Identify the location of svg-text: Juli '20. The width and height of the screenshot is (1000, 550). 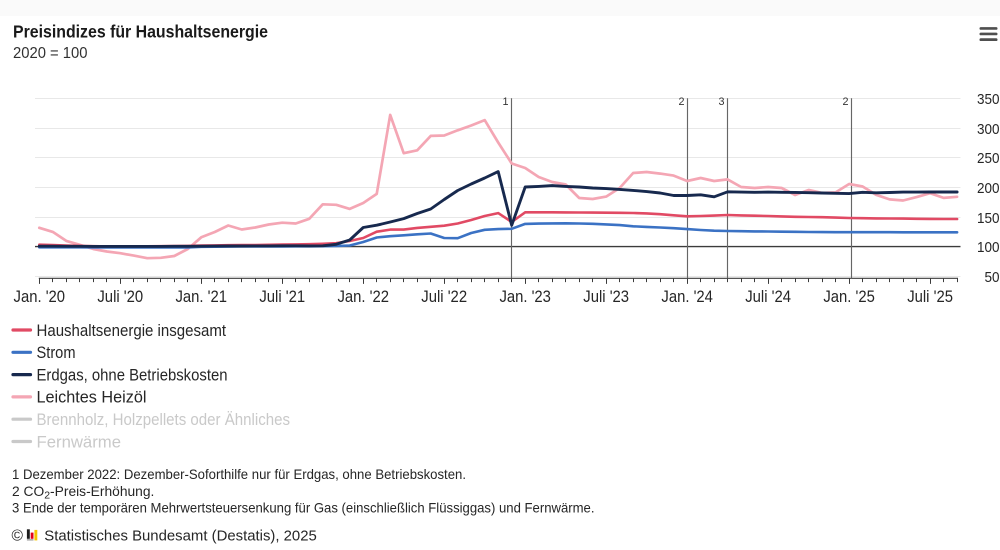
(120, 297).